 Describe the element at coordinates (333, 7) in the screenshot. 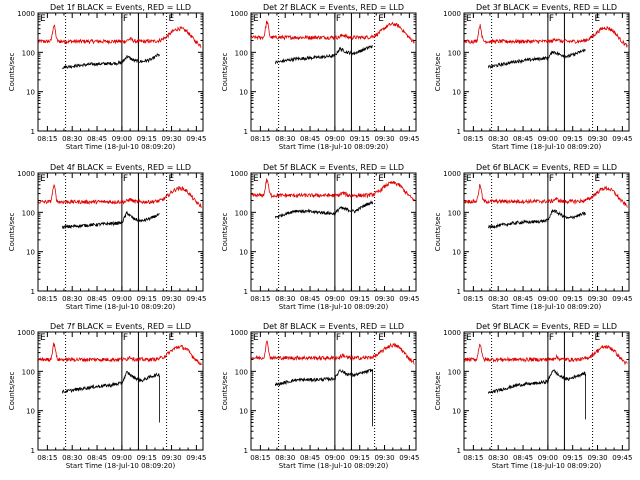

I see `panel-title: Det 2f BLACK = Events, RED = LLD` at that location.